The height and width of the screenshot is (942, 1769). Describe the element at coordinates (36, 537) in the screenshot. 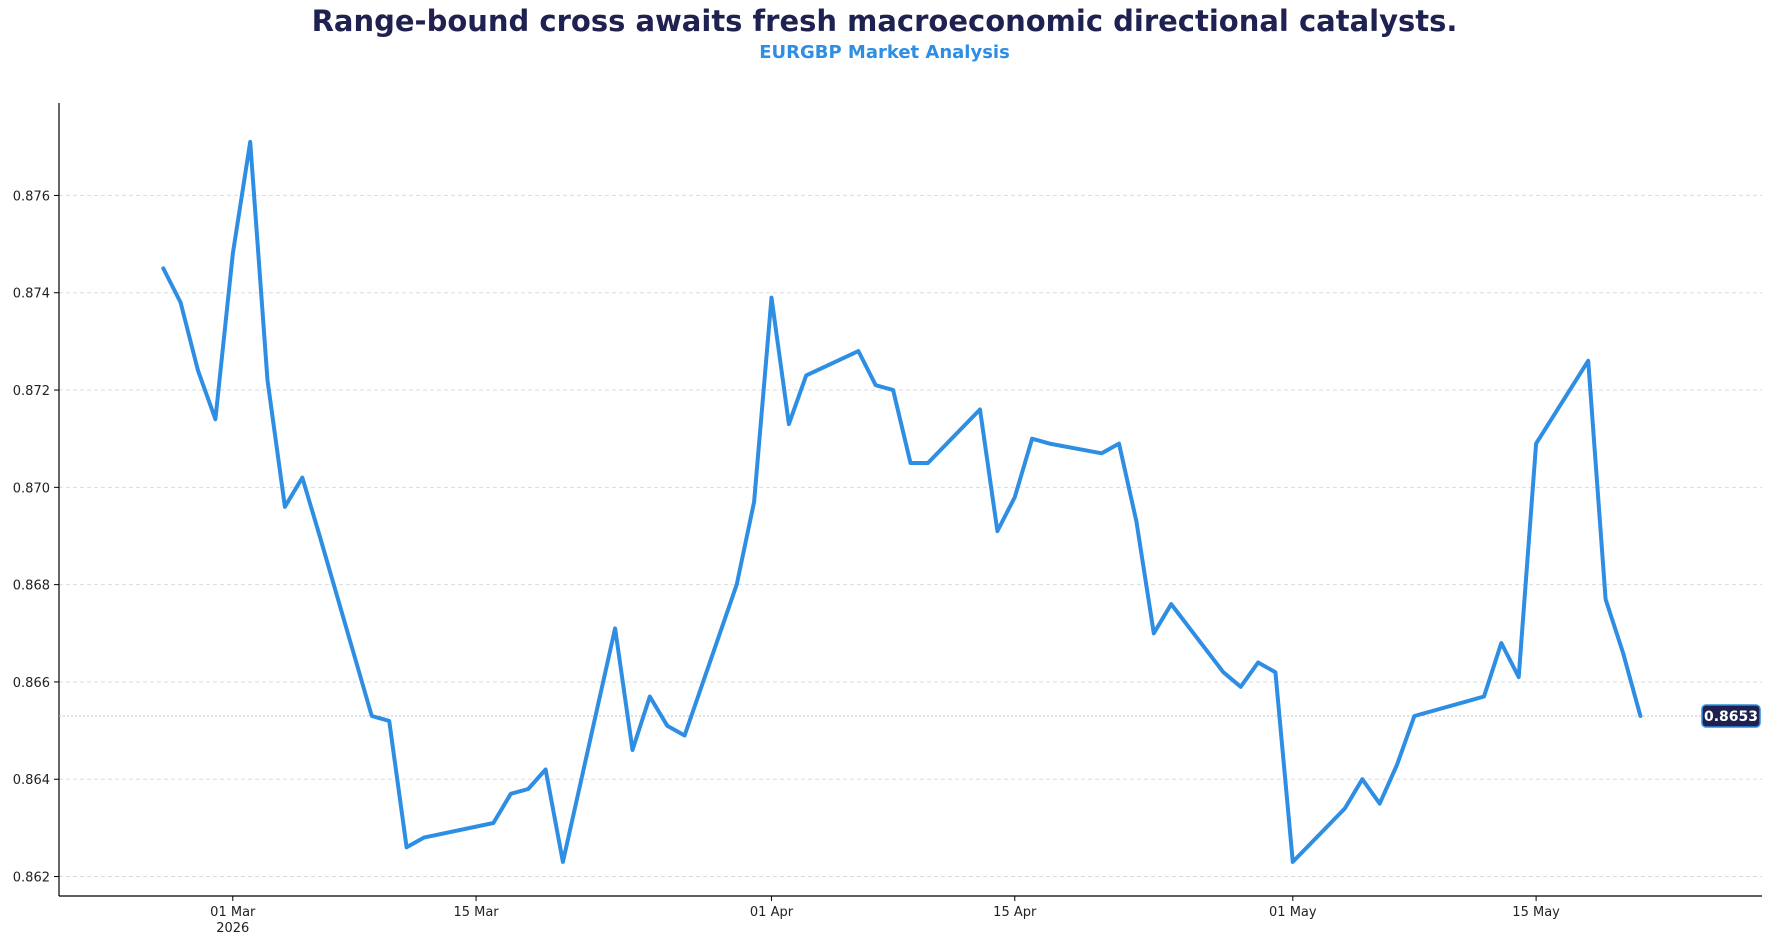

I see `y-ticks: 0.862 0.864 0.866 0.868 0.870 0.872 0.874 0.876` at that location.